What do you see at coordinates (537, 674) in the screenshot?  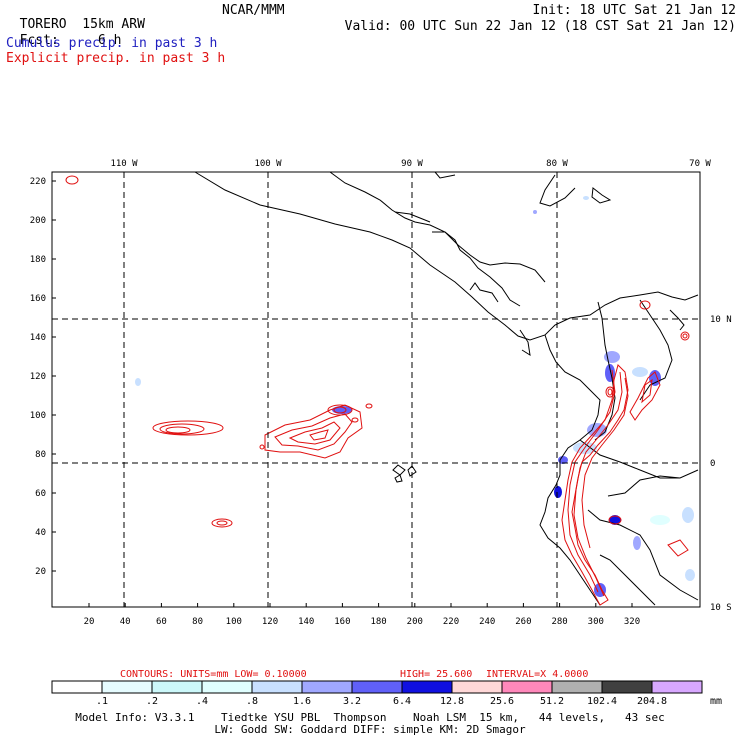 I see `contour-interval: INTERVAL=X 4.0000` at bounding box center [537, 674].